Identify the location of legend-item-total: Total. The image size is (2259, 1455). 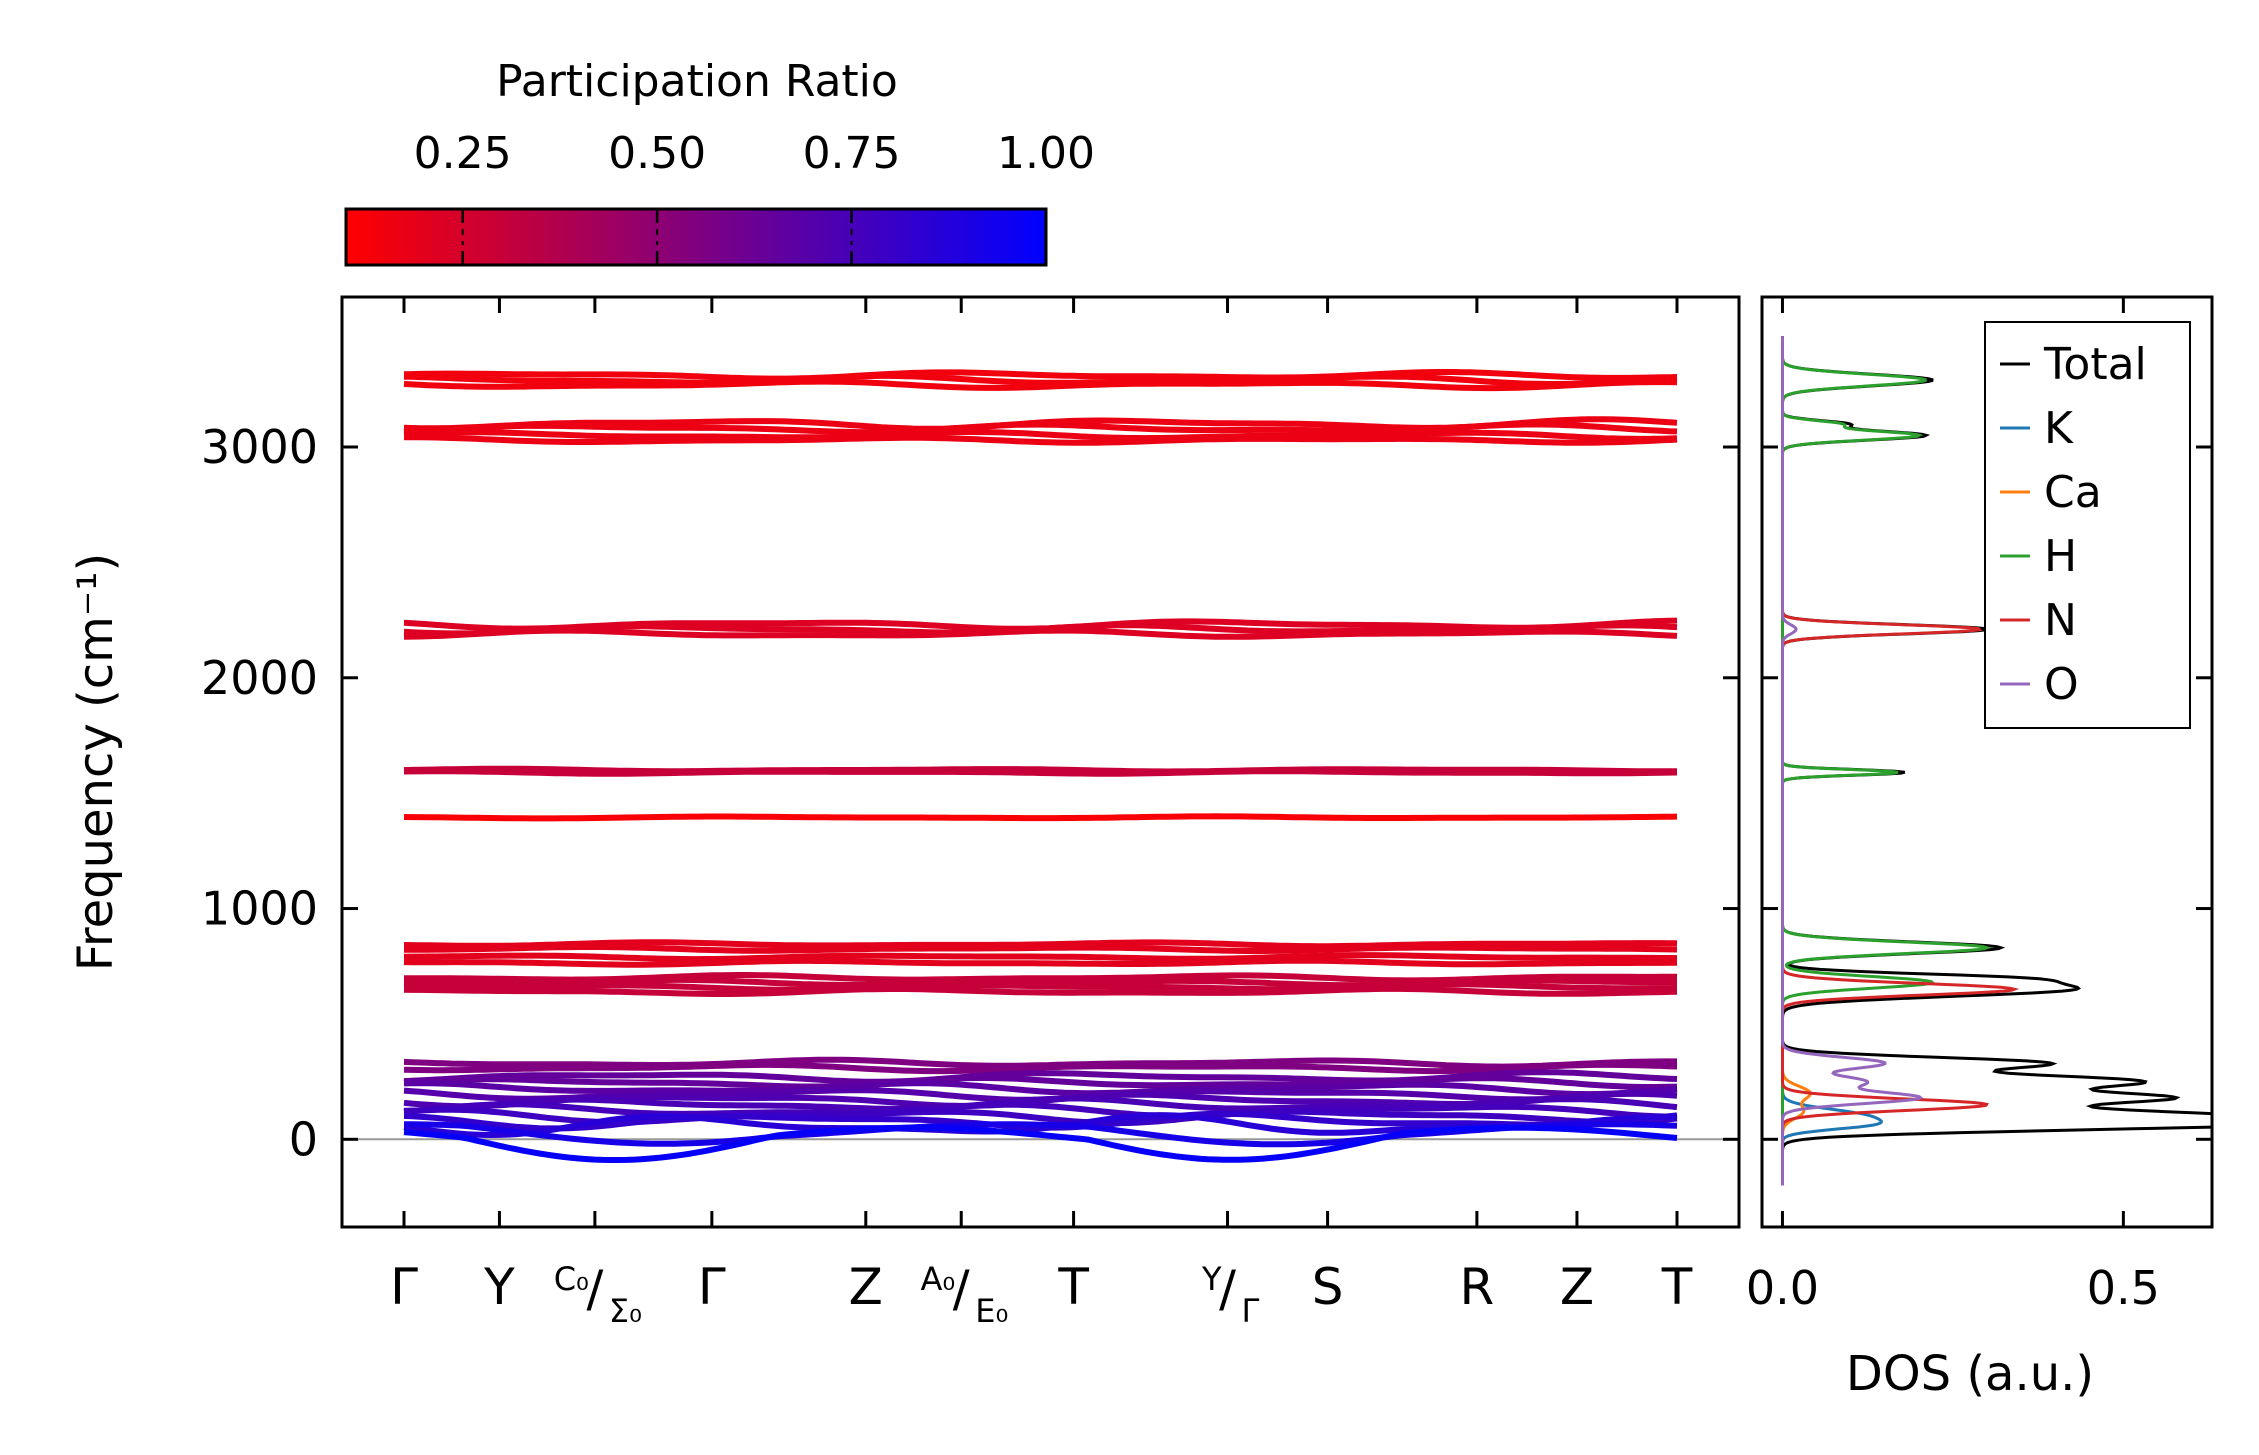
(2073, 364).